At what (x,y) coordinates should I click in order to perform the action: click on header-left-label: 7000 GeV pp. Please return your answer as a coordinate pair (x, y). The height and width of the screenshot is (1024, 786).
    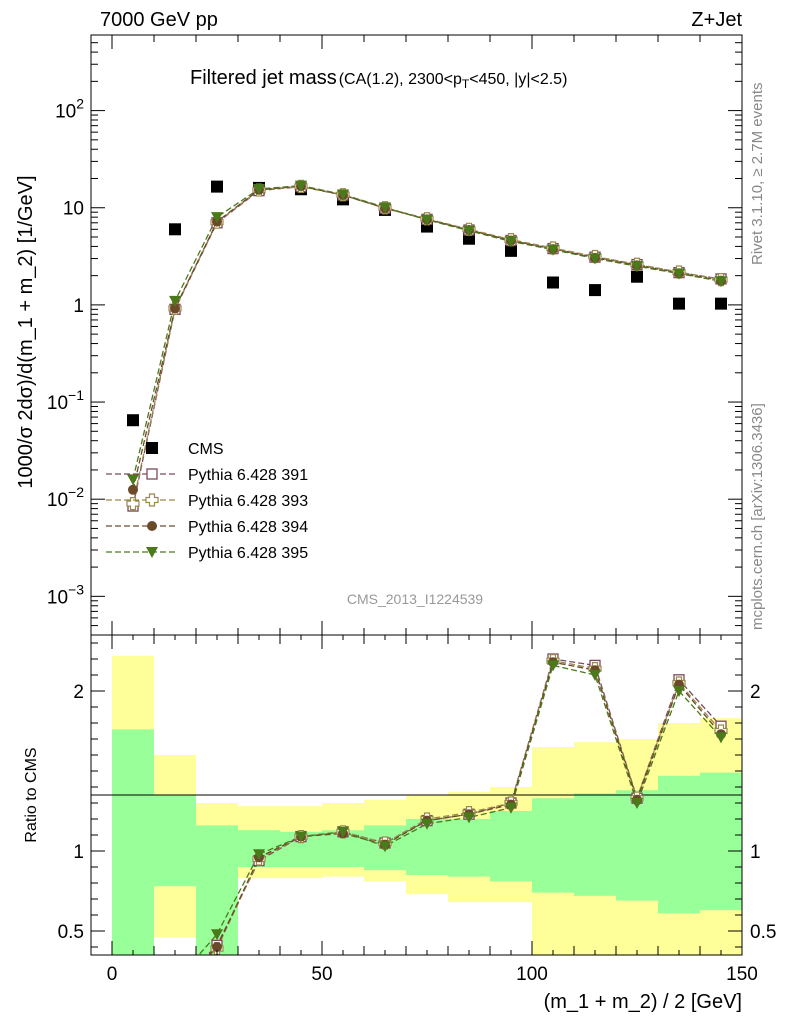
    Looking at the image, I should click on (159, 20).